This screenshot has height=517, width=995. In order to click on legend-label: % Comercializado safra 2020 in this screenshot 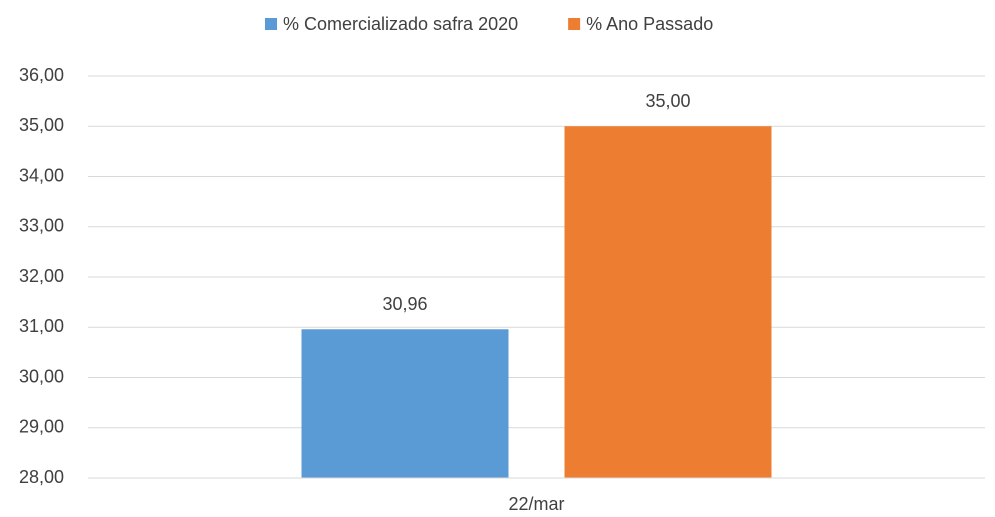, I will do `click(400, 24)`.